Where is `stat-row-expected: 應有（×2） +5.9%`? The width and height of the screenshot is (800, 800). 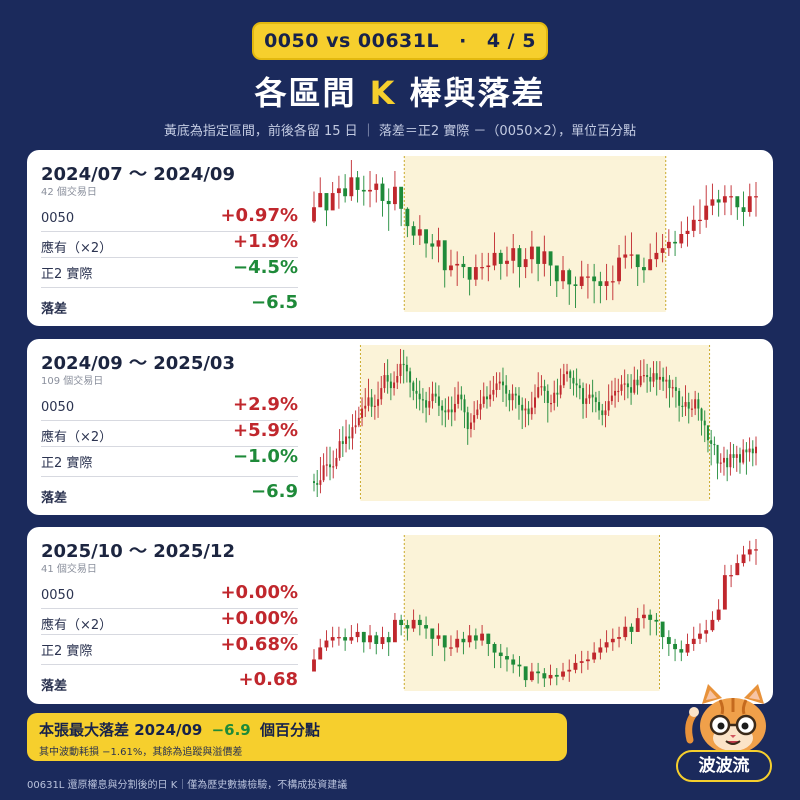 stat-row-expected: 應有（×2） +5.9% is located at coordinates (169, 432).